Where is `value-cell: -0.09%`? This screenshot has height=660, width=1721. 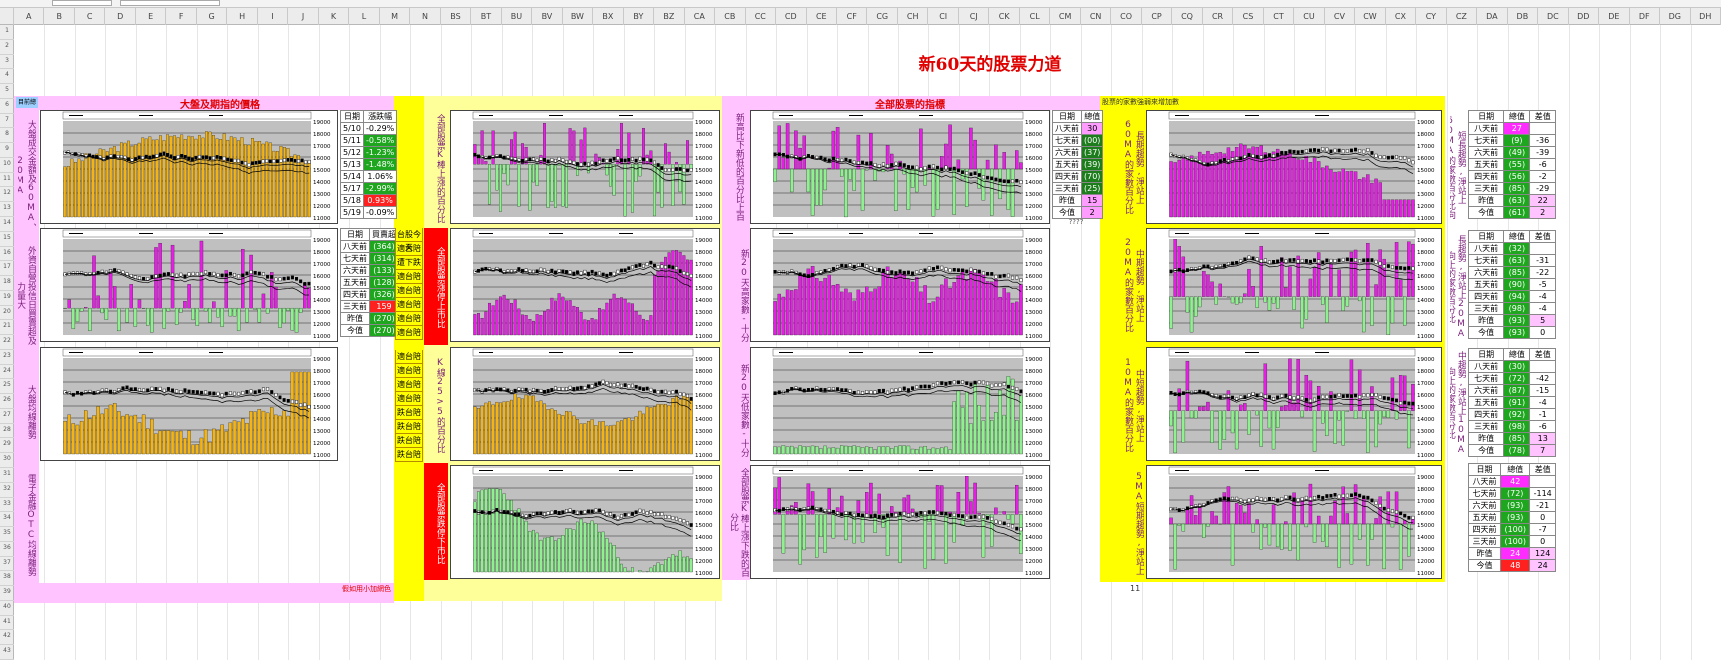 value-cell: -0.09% is located at coordinates (380, 212).